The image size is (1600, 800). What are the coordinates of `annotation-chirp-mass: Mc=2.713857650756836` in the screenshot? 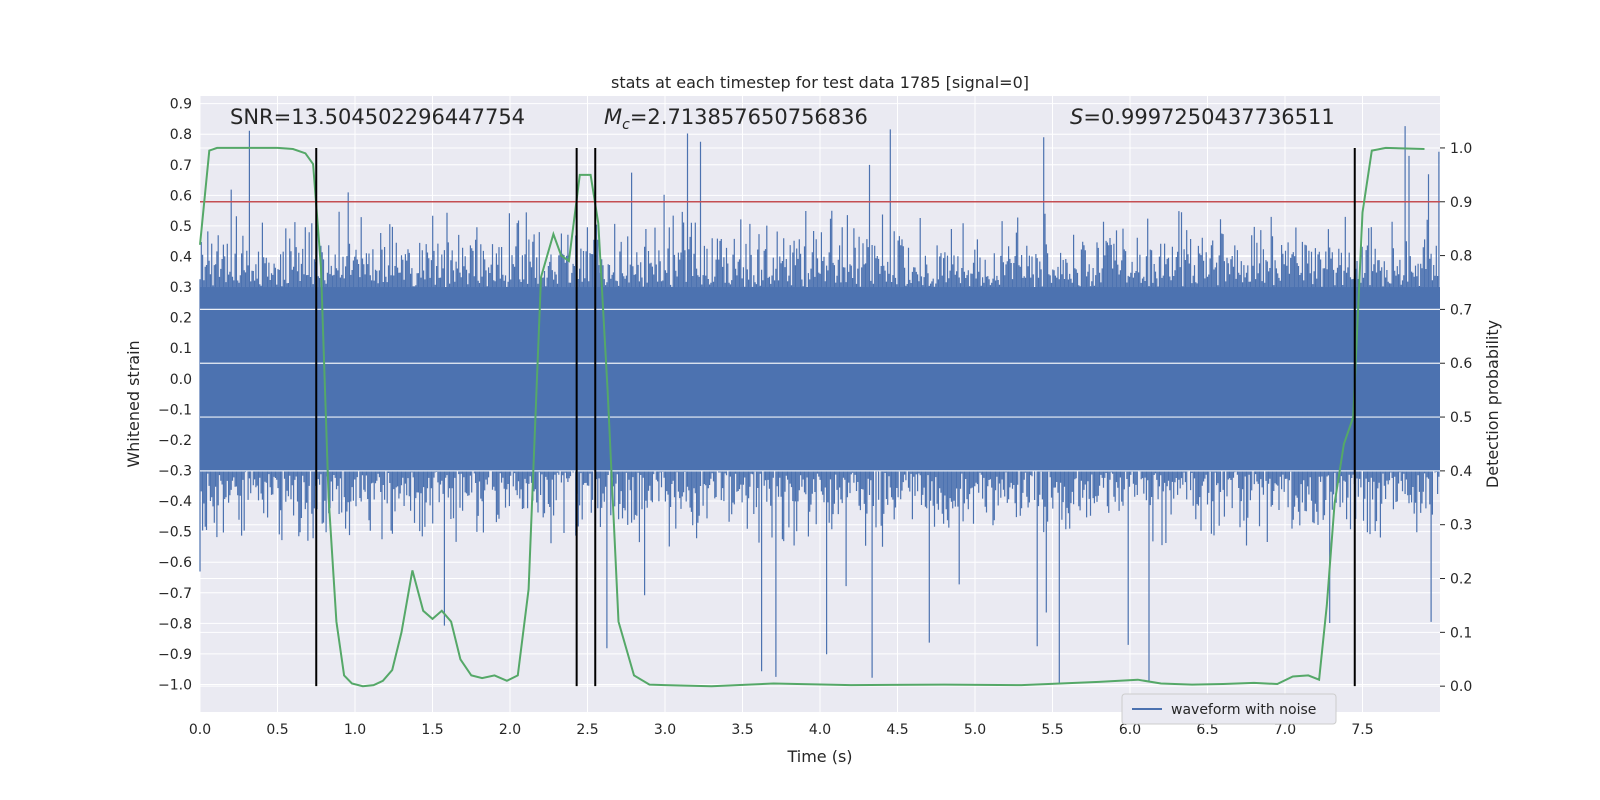 It's located at (736, 119).